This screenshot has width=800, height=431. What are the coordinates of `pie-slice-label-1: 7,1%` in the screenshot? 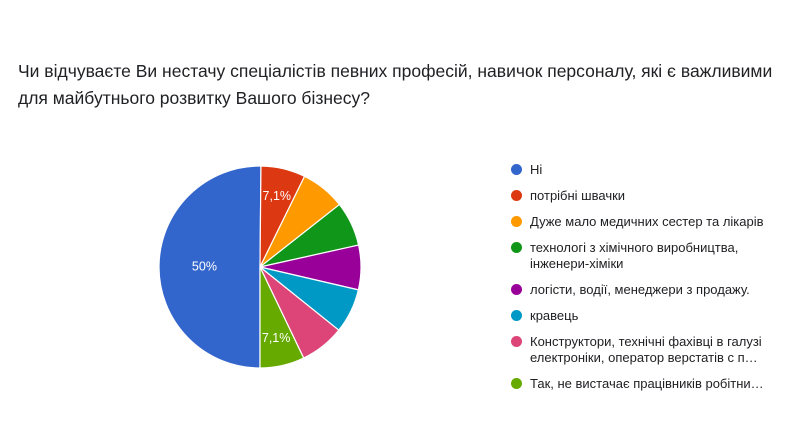 It's located at (277, 196).